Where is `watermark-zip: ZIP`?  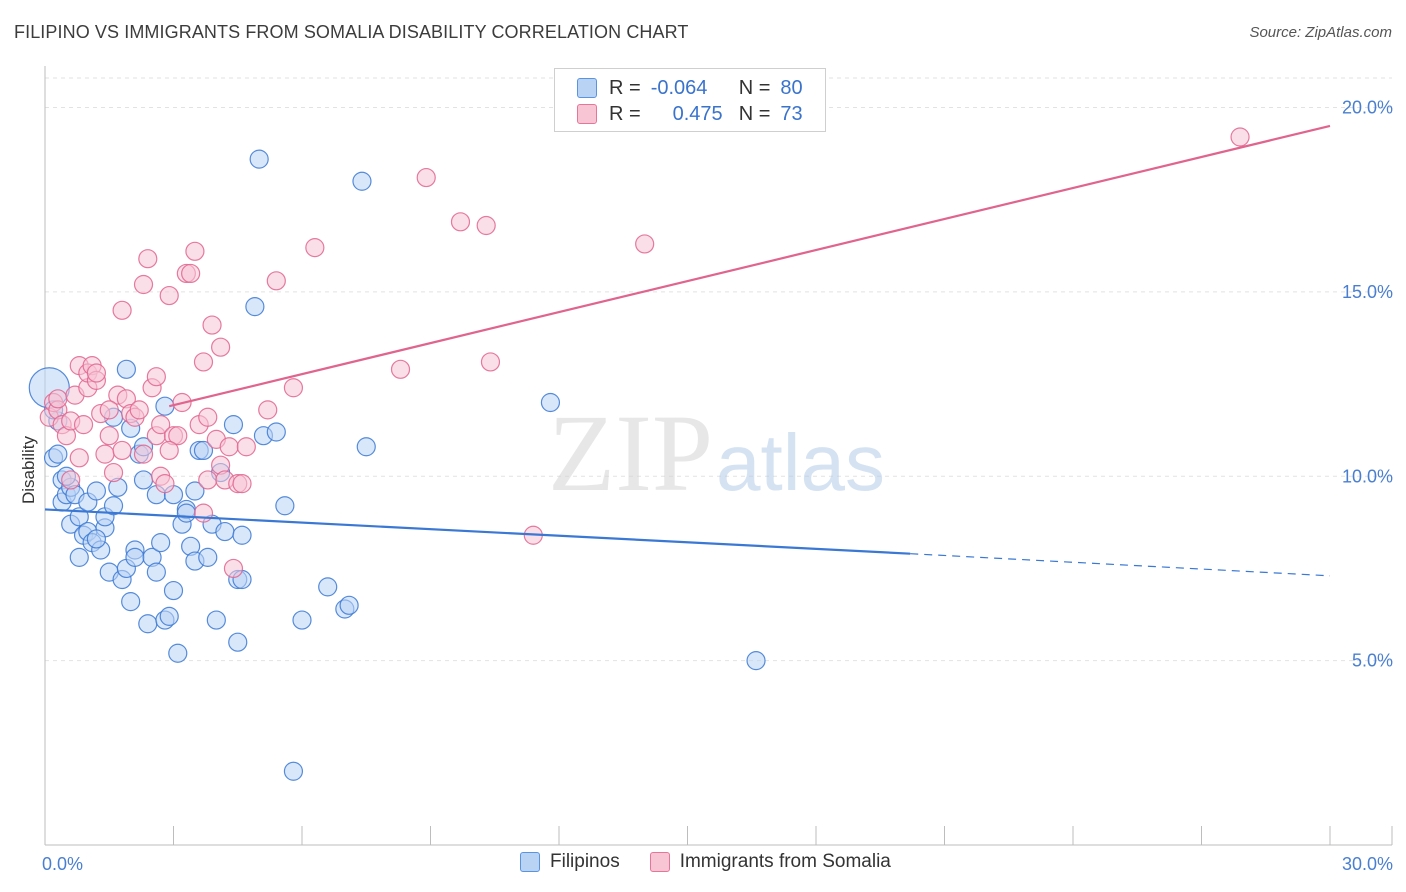
watermark-zip: ZIP is located at coordinates (630, 453).